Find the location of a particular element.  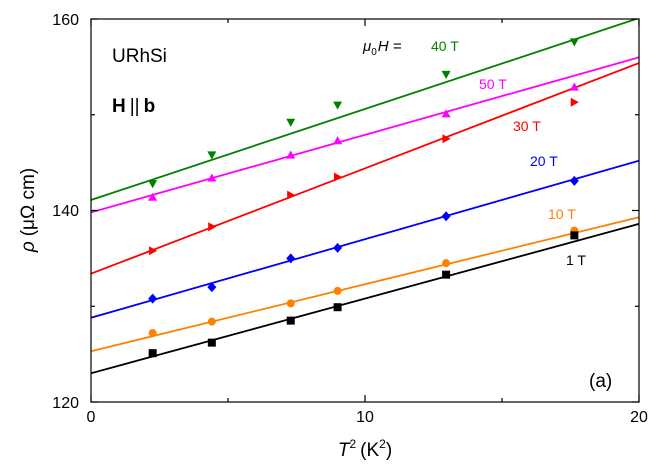

x-tick-label-20: 20 is located at coordinates (639, 417).